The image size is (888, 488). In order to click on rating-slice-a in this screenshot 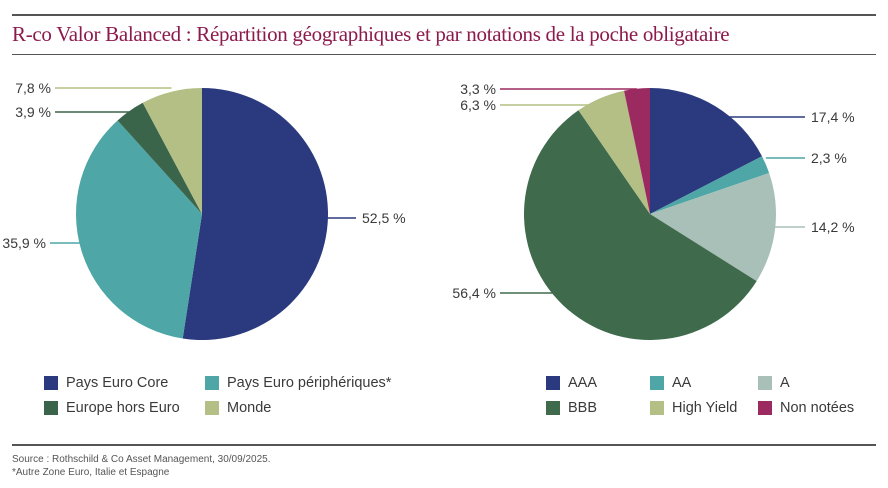, I will do `click(713, 227)`.